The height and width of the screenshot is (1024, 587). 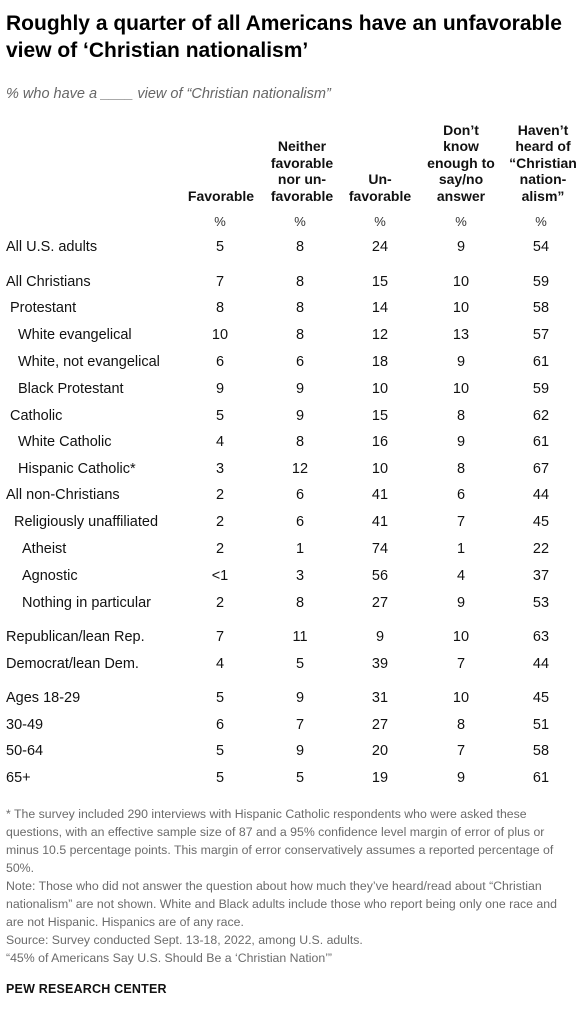 I want to click on row-label: Black Protestant, so click(x=71, y=389).